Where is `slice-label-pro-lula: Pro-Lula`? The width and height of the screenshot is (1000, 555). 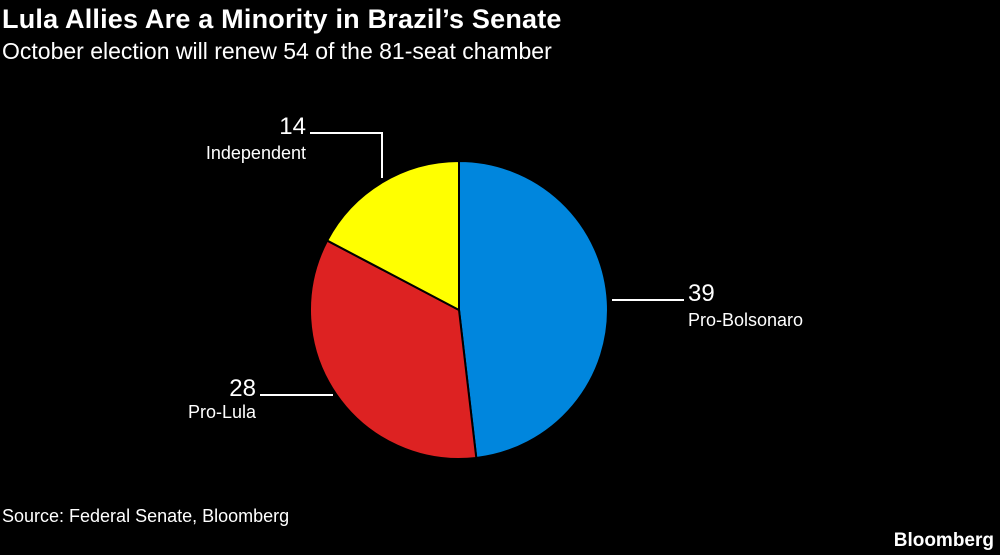 slice-label-pro-lula: Pro-Lula is located at coordinates (222, 412).